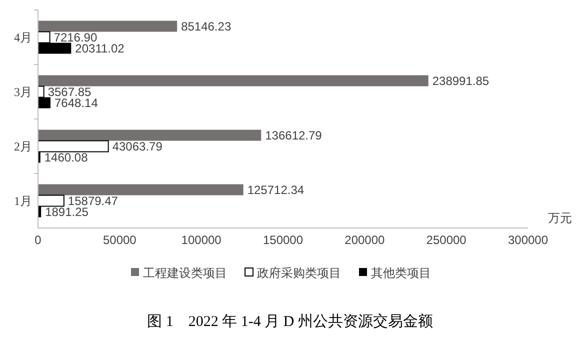 Image resolution: width=580 pixels, height=342 pixels. Describe the element at coordinates (119, 240) in the screenshot. I see `x-tick-label: 50000` at that location.